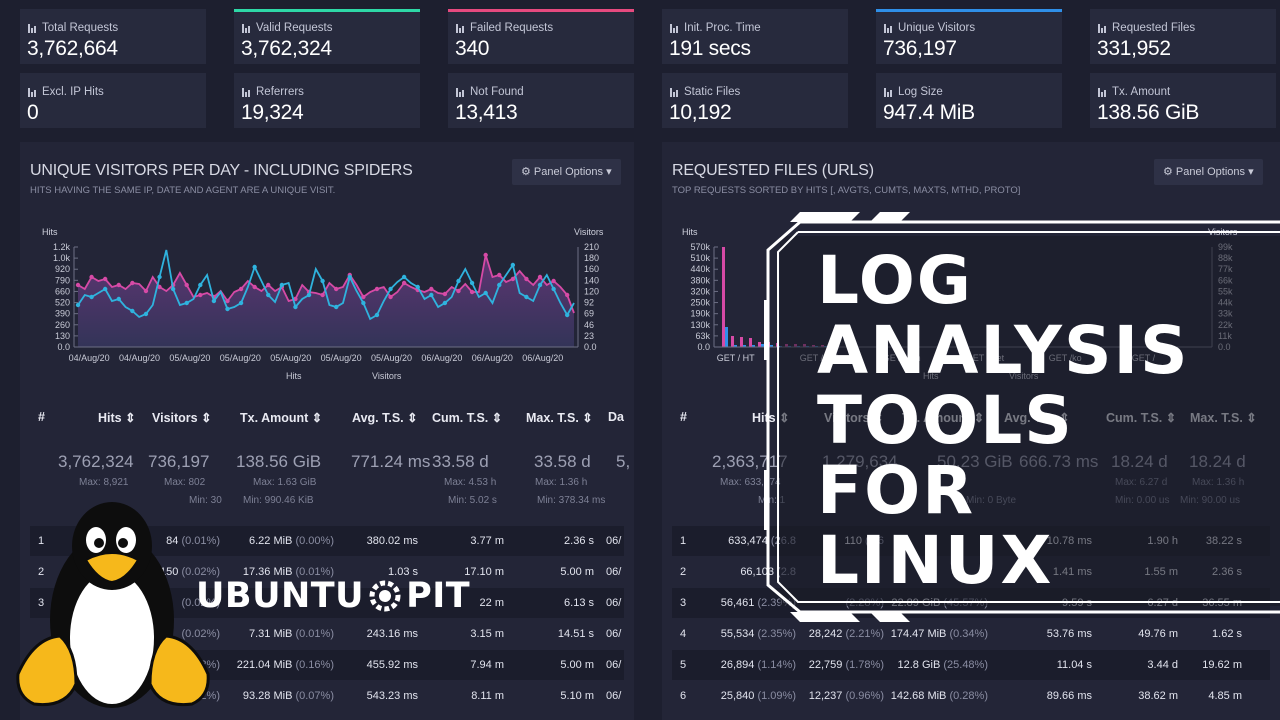 The image size is (1280, 720). What do you see at coordinates (200, 634) in the screenshot?
I see `table-cell: (0.02%)` at bounding box center [200, 634].